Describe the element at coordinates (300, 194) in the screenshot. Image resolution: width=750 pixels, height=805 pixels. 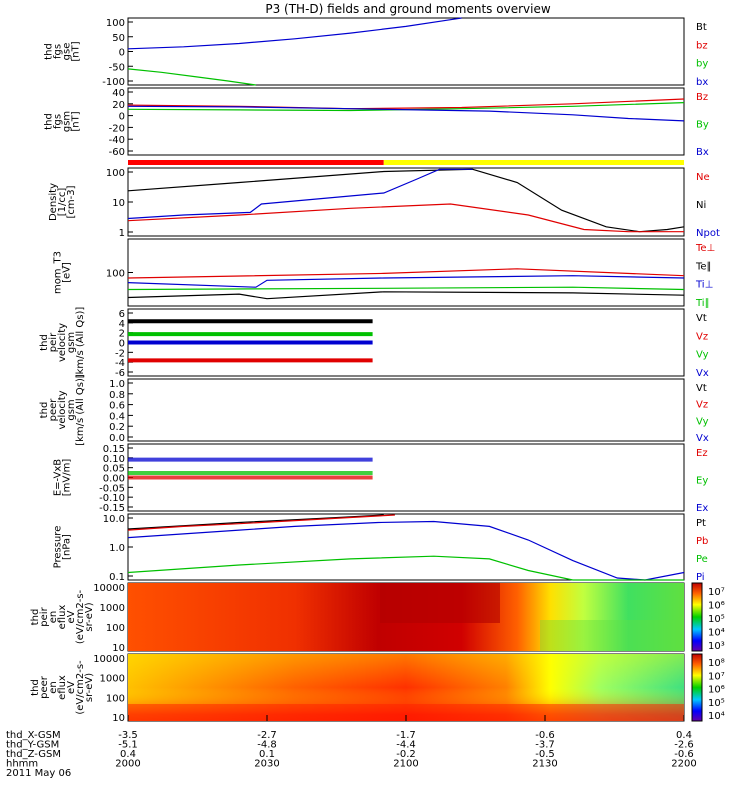
I see `series-density-Npot` at that location.